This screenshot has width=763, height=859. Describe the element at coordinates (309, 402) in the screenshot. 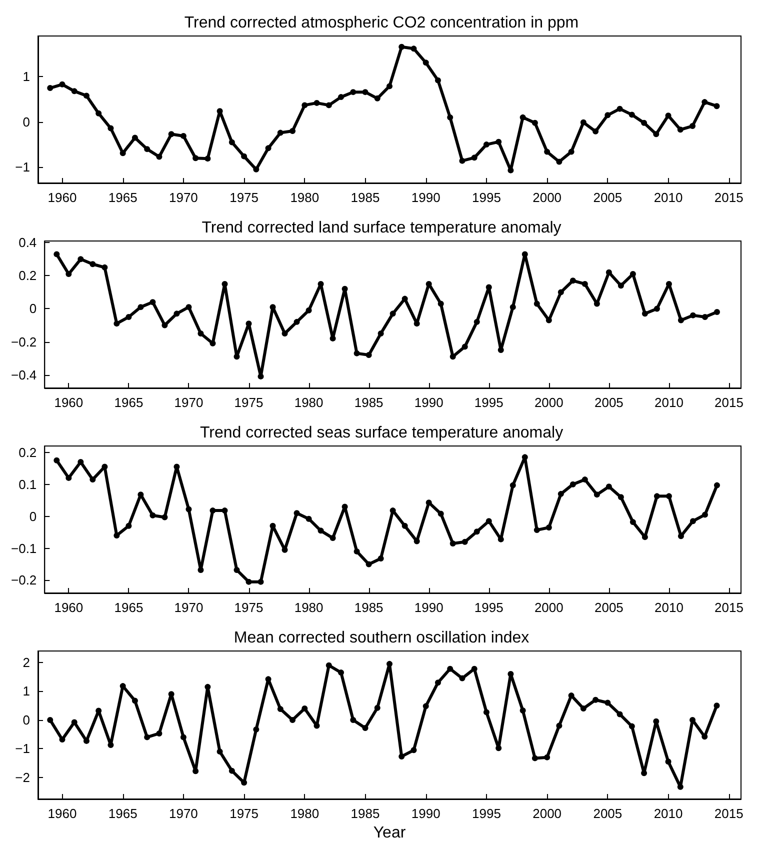

I see `x-tick-label: 1980` at that location.